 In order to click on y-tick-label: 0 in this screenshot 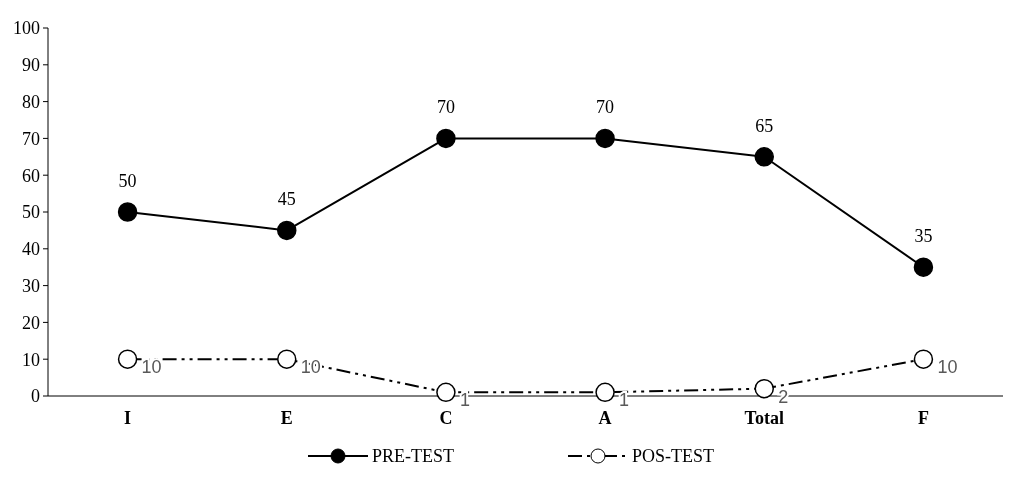, I will do `click(35, 396)`.